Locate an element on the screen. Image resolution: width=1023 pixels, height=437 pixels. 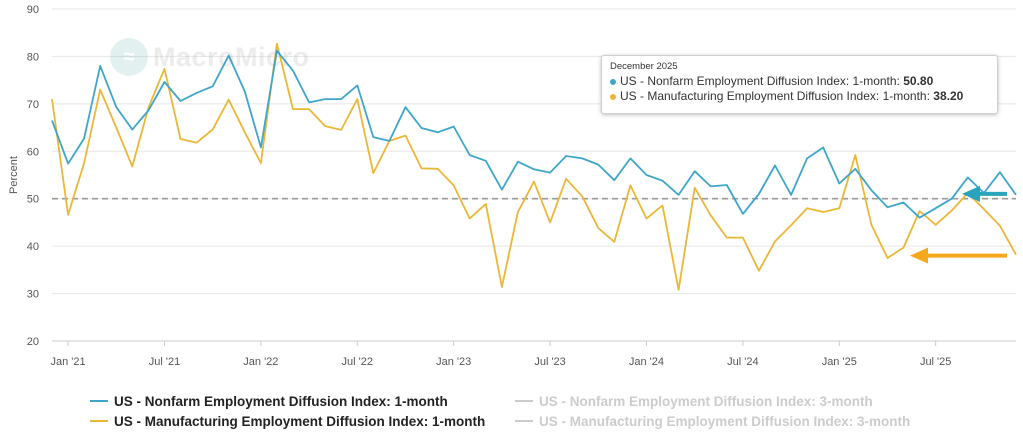
x-tick-label: Jan '24 is located at coordinates (646, 362).